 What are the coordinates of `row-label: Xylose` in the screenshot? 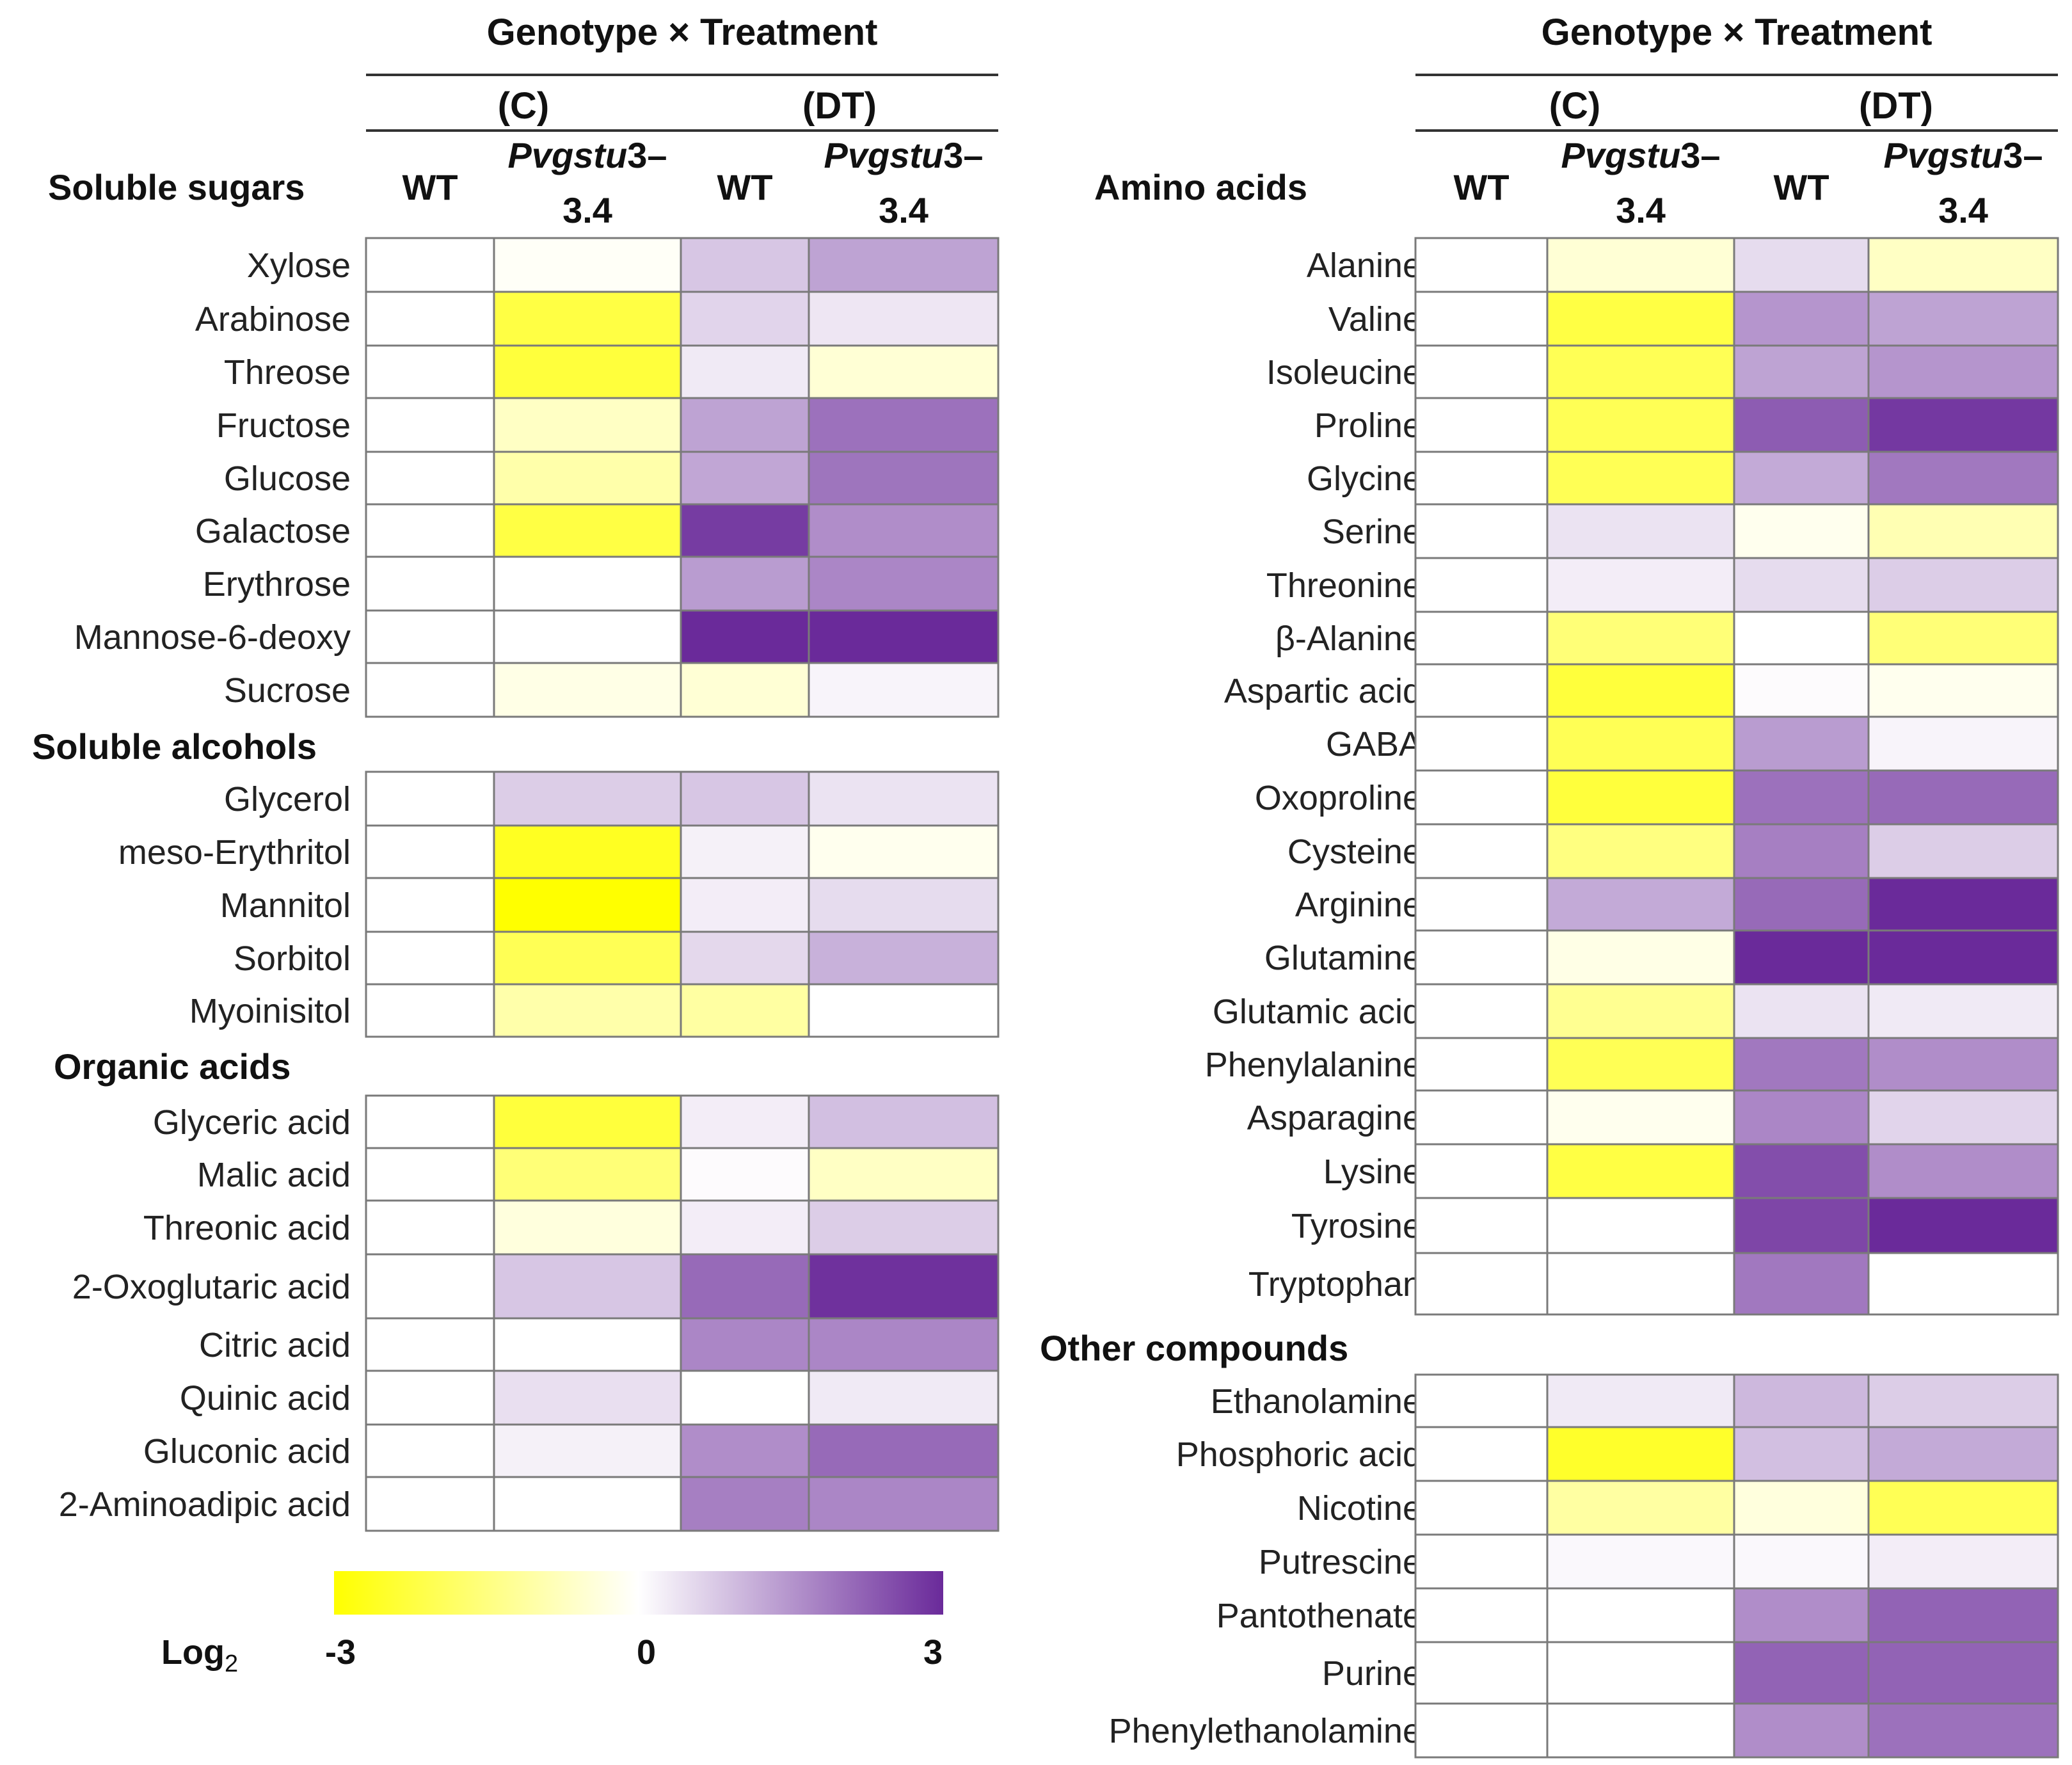 It's located at (299, 265).